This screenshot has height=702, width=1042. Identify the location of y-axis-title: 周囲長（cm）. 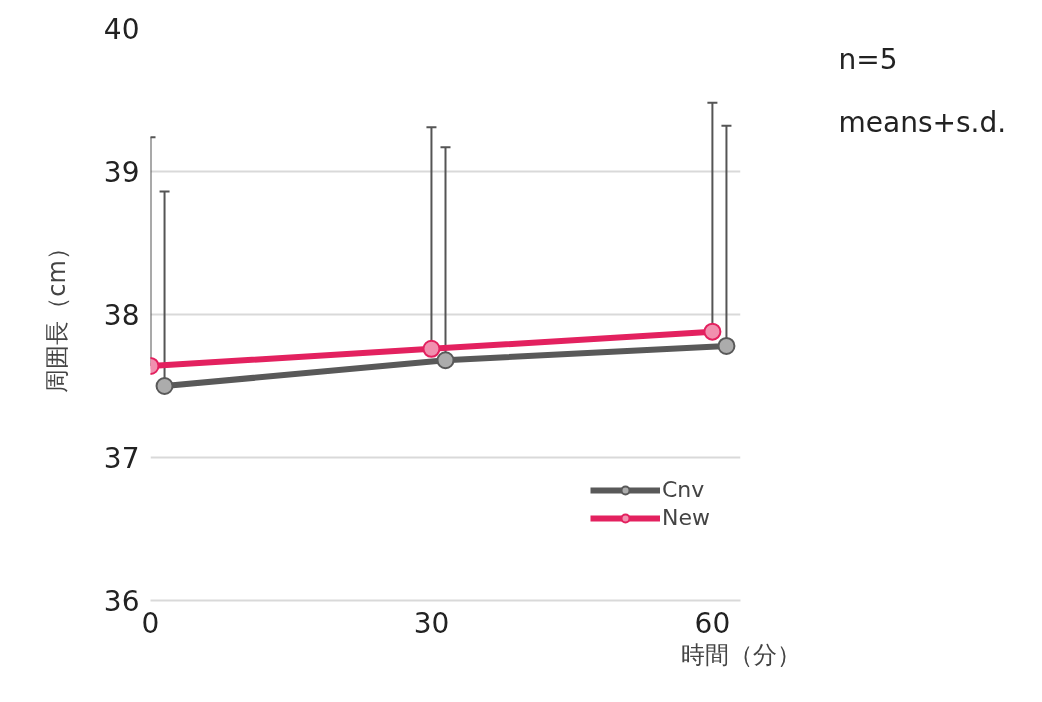
(56, 314).